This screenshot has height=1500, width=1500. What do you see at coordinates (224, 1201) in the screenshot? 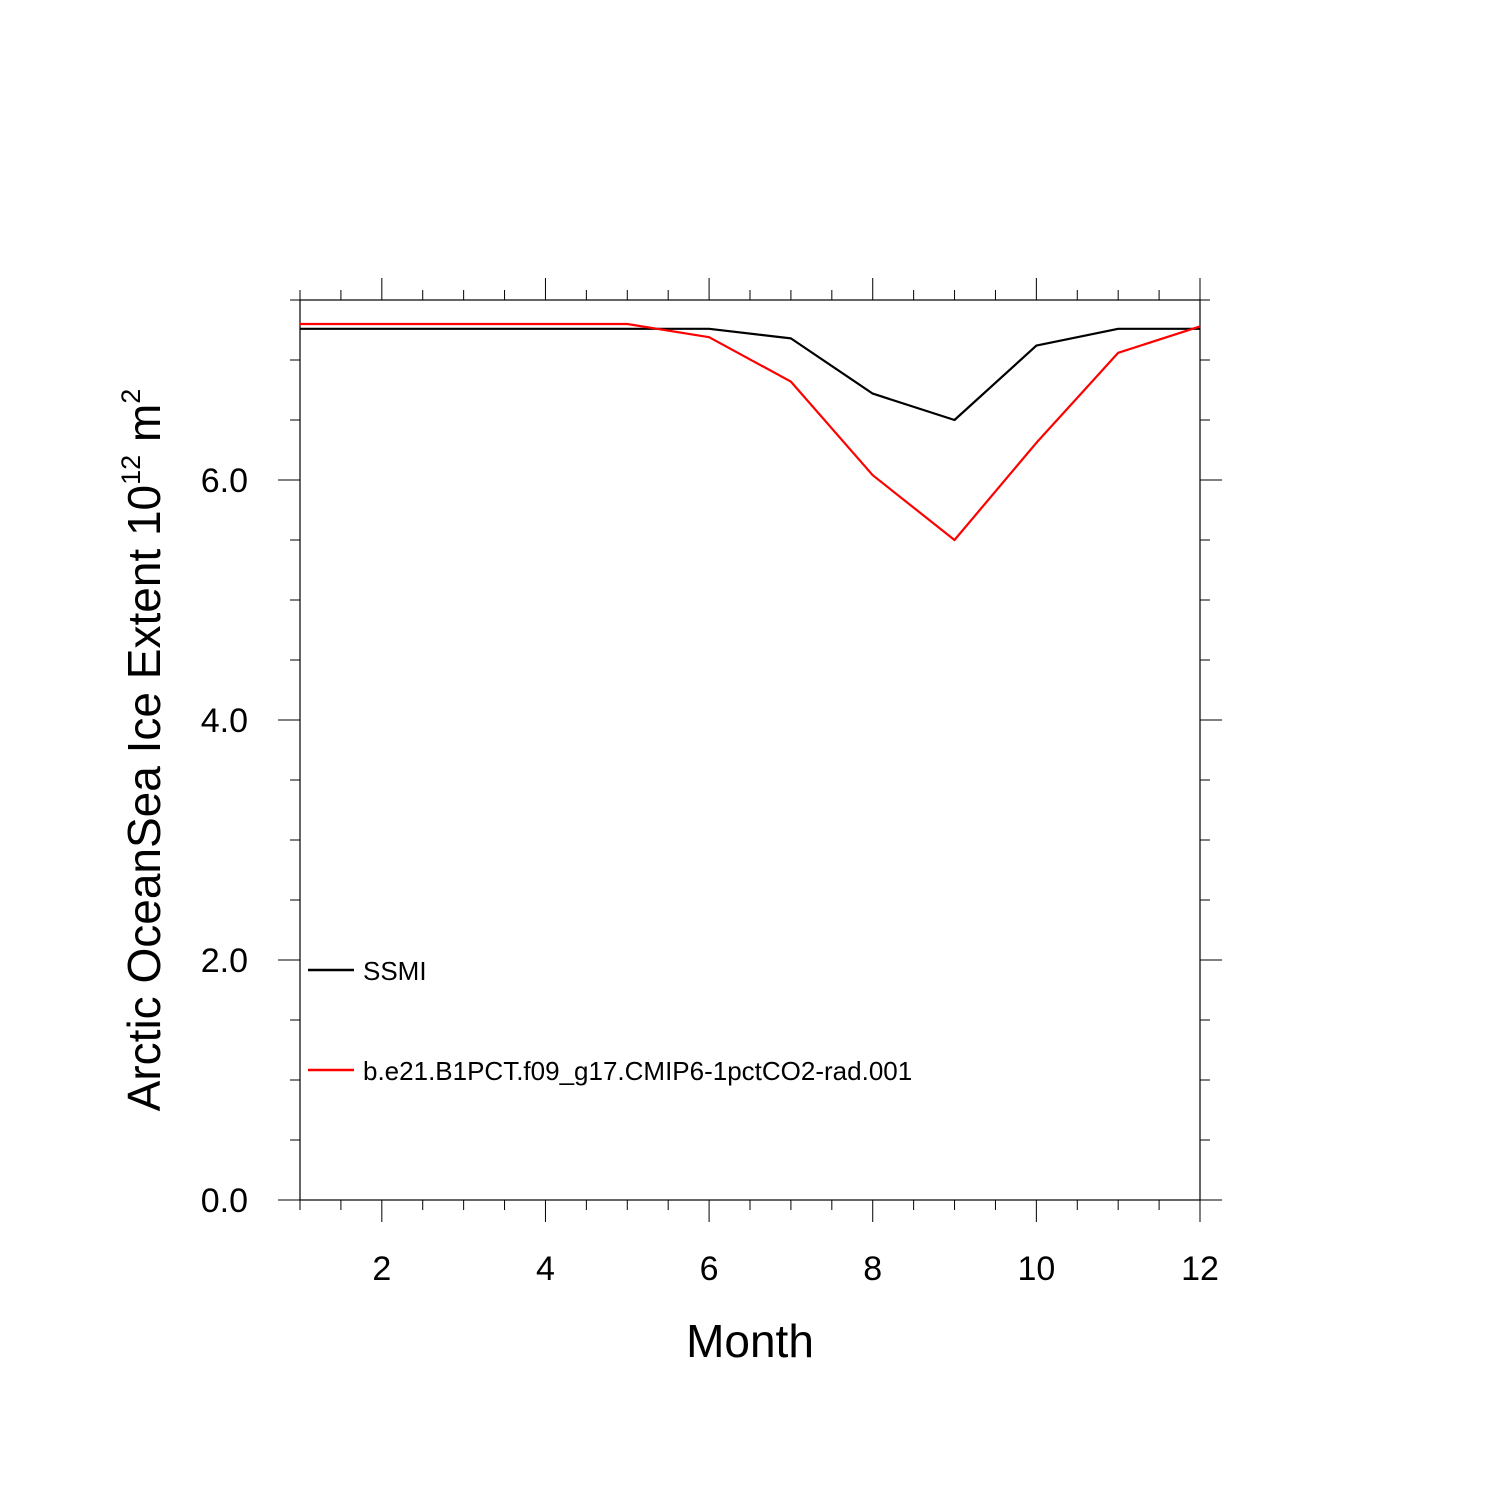
I see `y-tick-label: 0.0` at bounding box center [224, 1201].